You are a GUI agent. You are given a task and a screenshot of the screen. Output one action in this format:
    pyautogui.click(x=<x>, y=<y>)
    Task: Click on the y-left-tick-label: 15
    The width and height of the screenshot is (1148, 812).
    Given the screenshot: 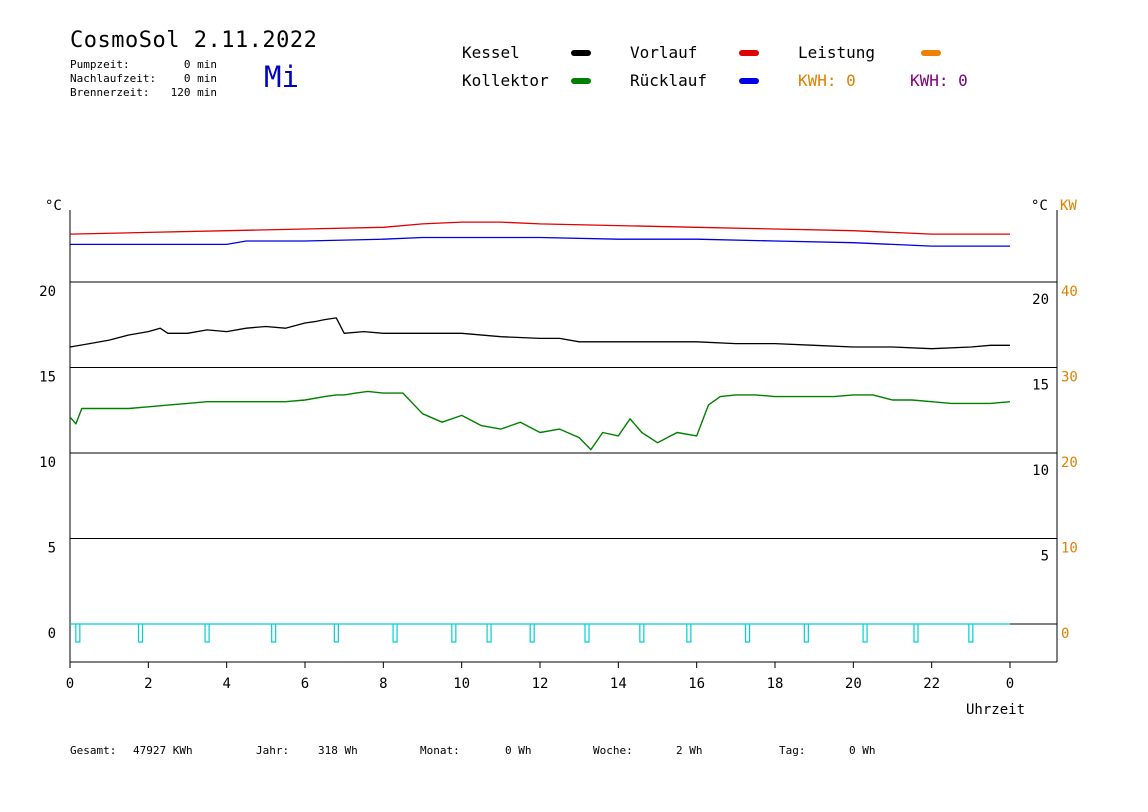 What is the action you would take?
    pyautogui.click(x=47, y=378)
    